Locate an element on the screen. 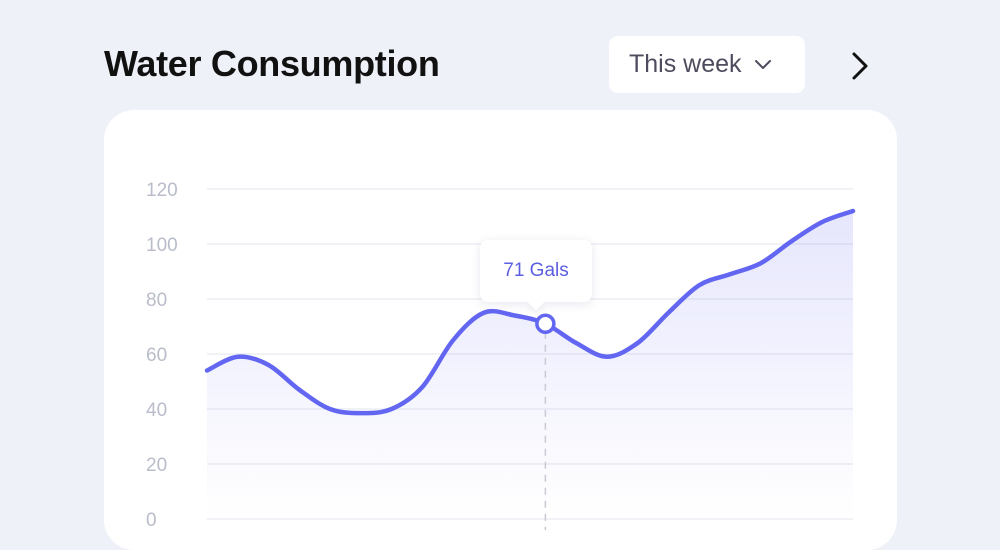 The height and width of the screenshot is (550, 1000). period-dropdown: This week is located at coordinates (707, 64).